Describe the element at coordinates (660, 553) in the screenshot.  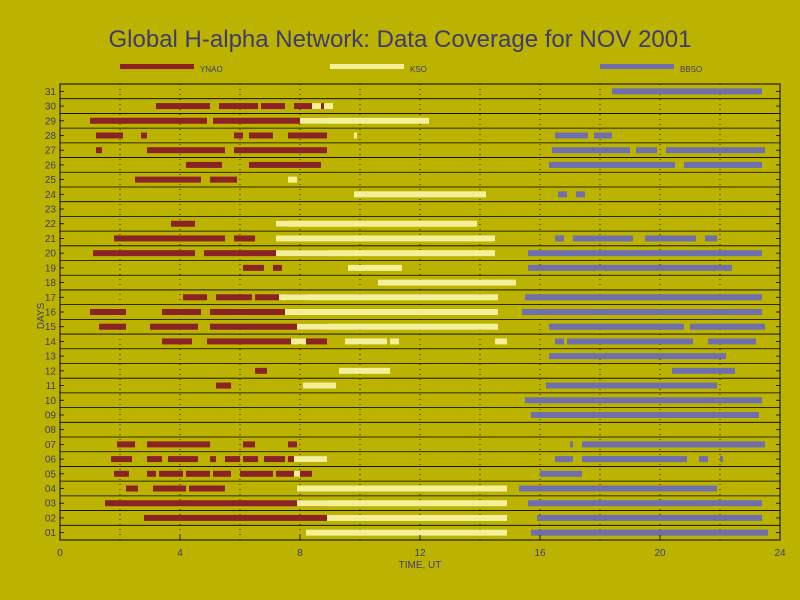
I see `x-tick-label: 20` at that location.